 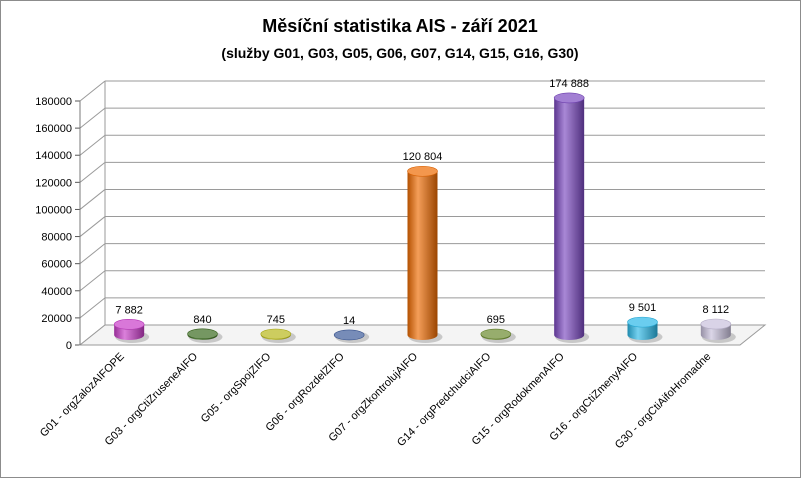 What do you see at coordinates (715, 310) in the screenshot?
I see `data-label: 8 112` at bounding box center [715, 310].